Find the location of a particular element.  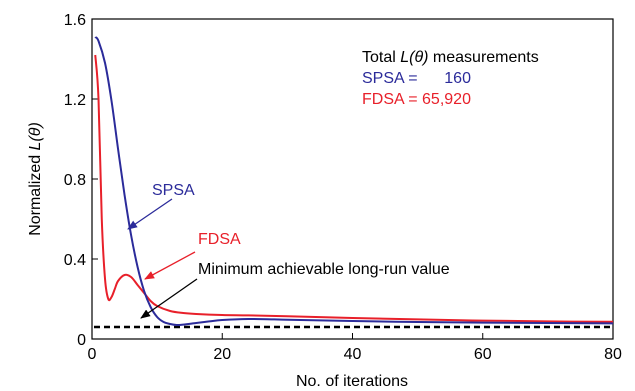

spsa-measurement-count: SPSA = 160 is located at coordinates (416, 78).